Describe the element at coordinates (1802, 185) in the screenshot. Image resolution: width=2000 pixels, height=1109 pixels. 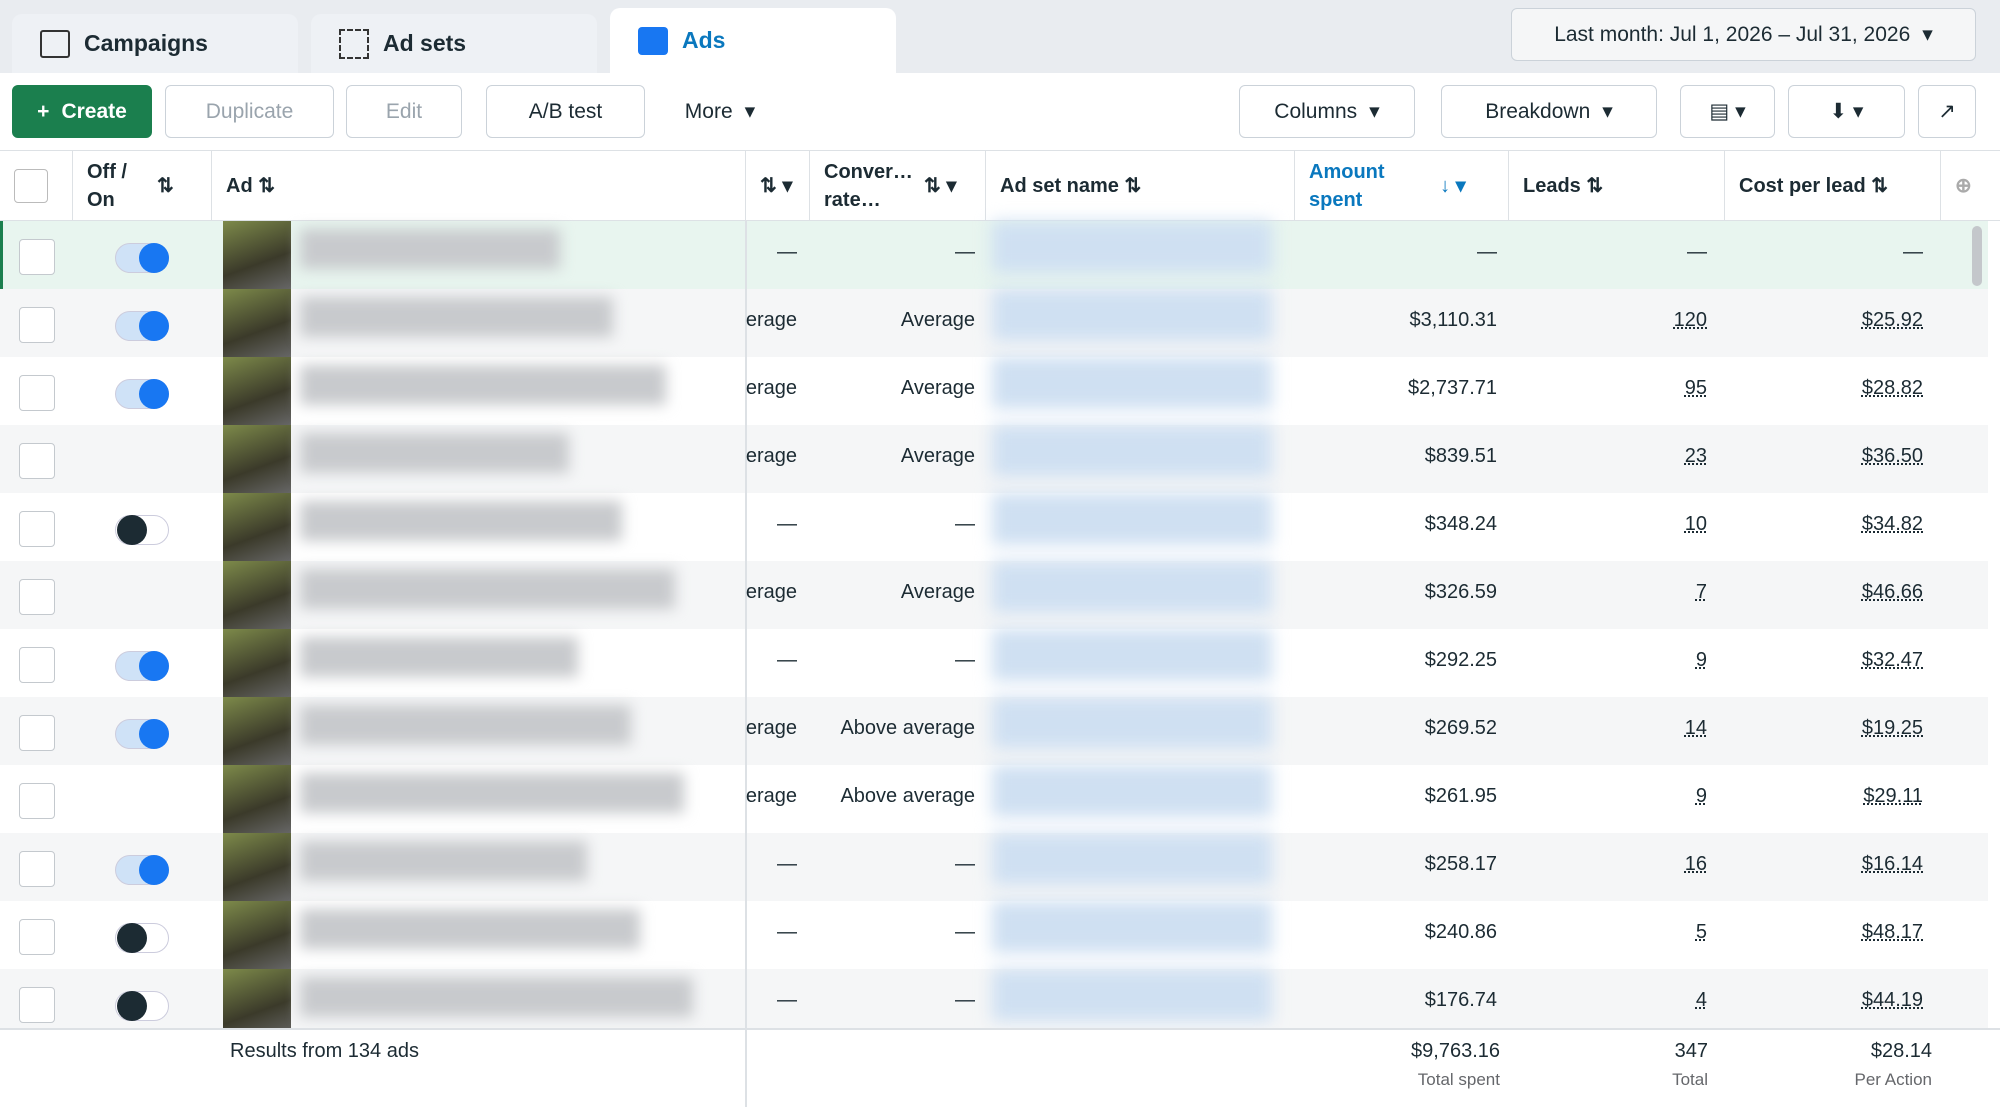
I see `header-label: Cost per lead` at that location.